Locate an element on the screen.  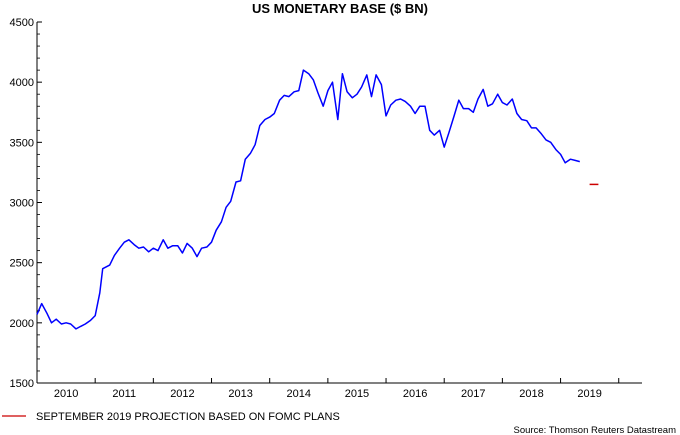
y-tick-label: 3000 is located at coordinates (22, 204).